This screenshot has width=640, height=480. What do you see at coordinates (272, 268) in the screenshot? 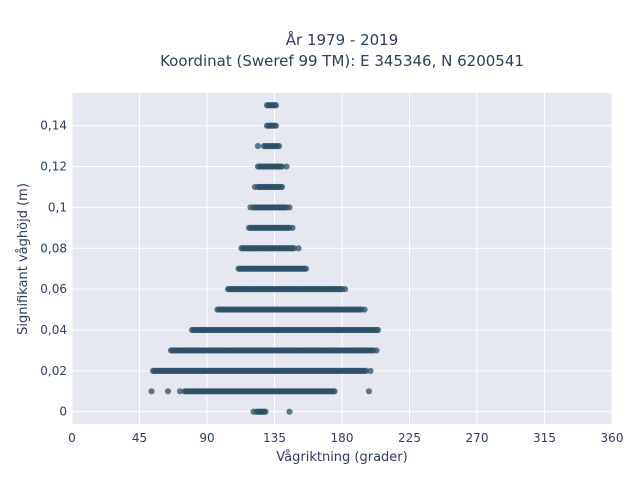
I see `band-y-0.07` at bounding box center [272, 268].